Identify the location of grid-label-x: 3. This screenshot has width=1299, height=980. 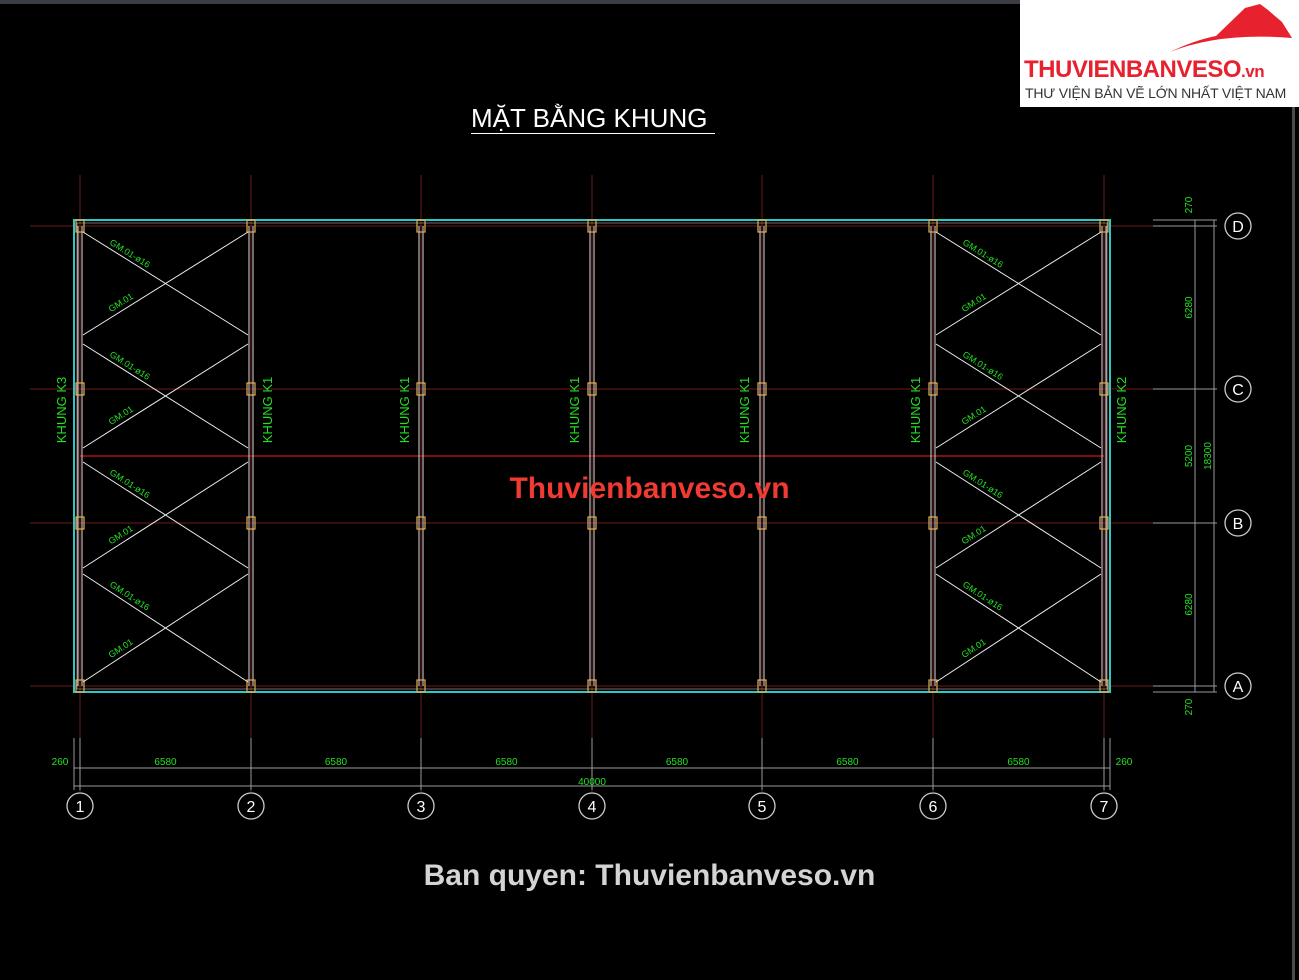
(421, 807).